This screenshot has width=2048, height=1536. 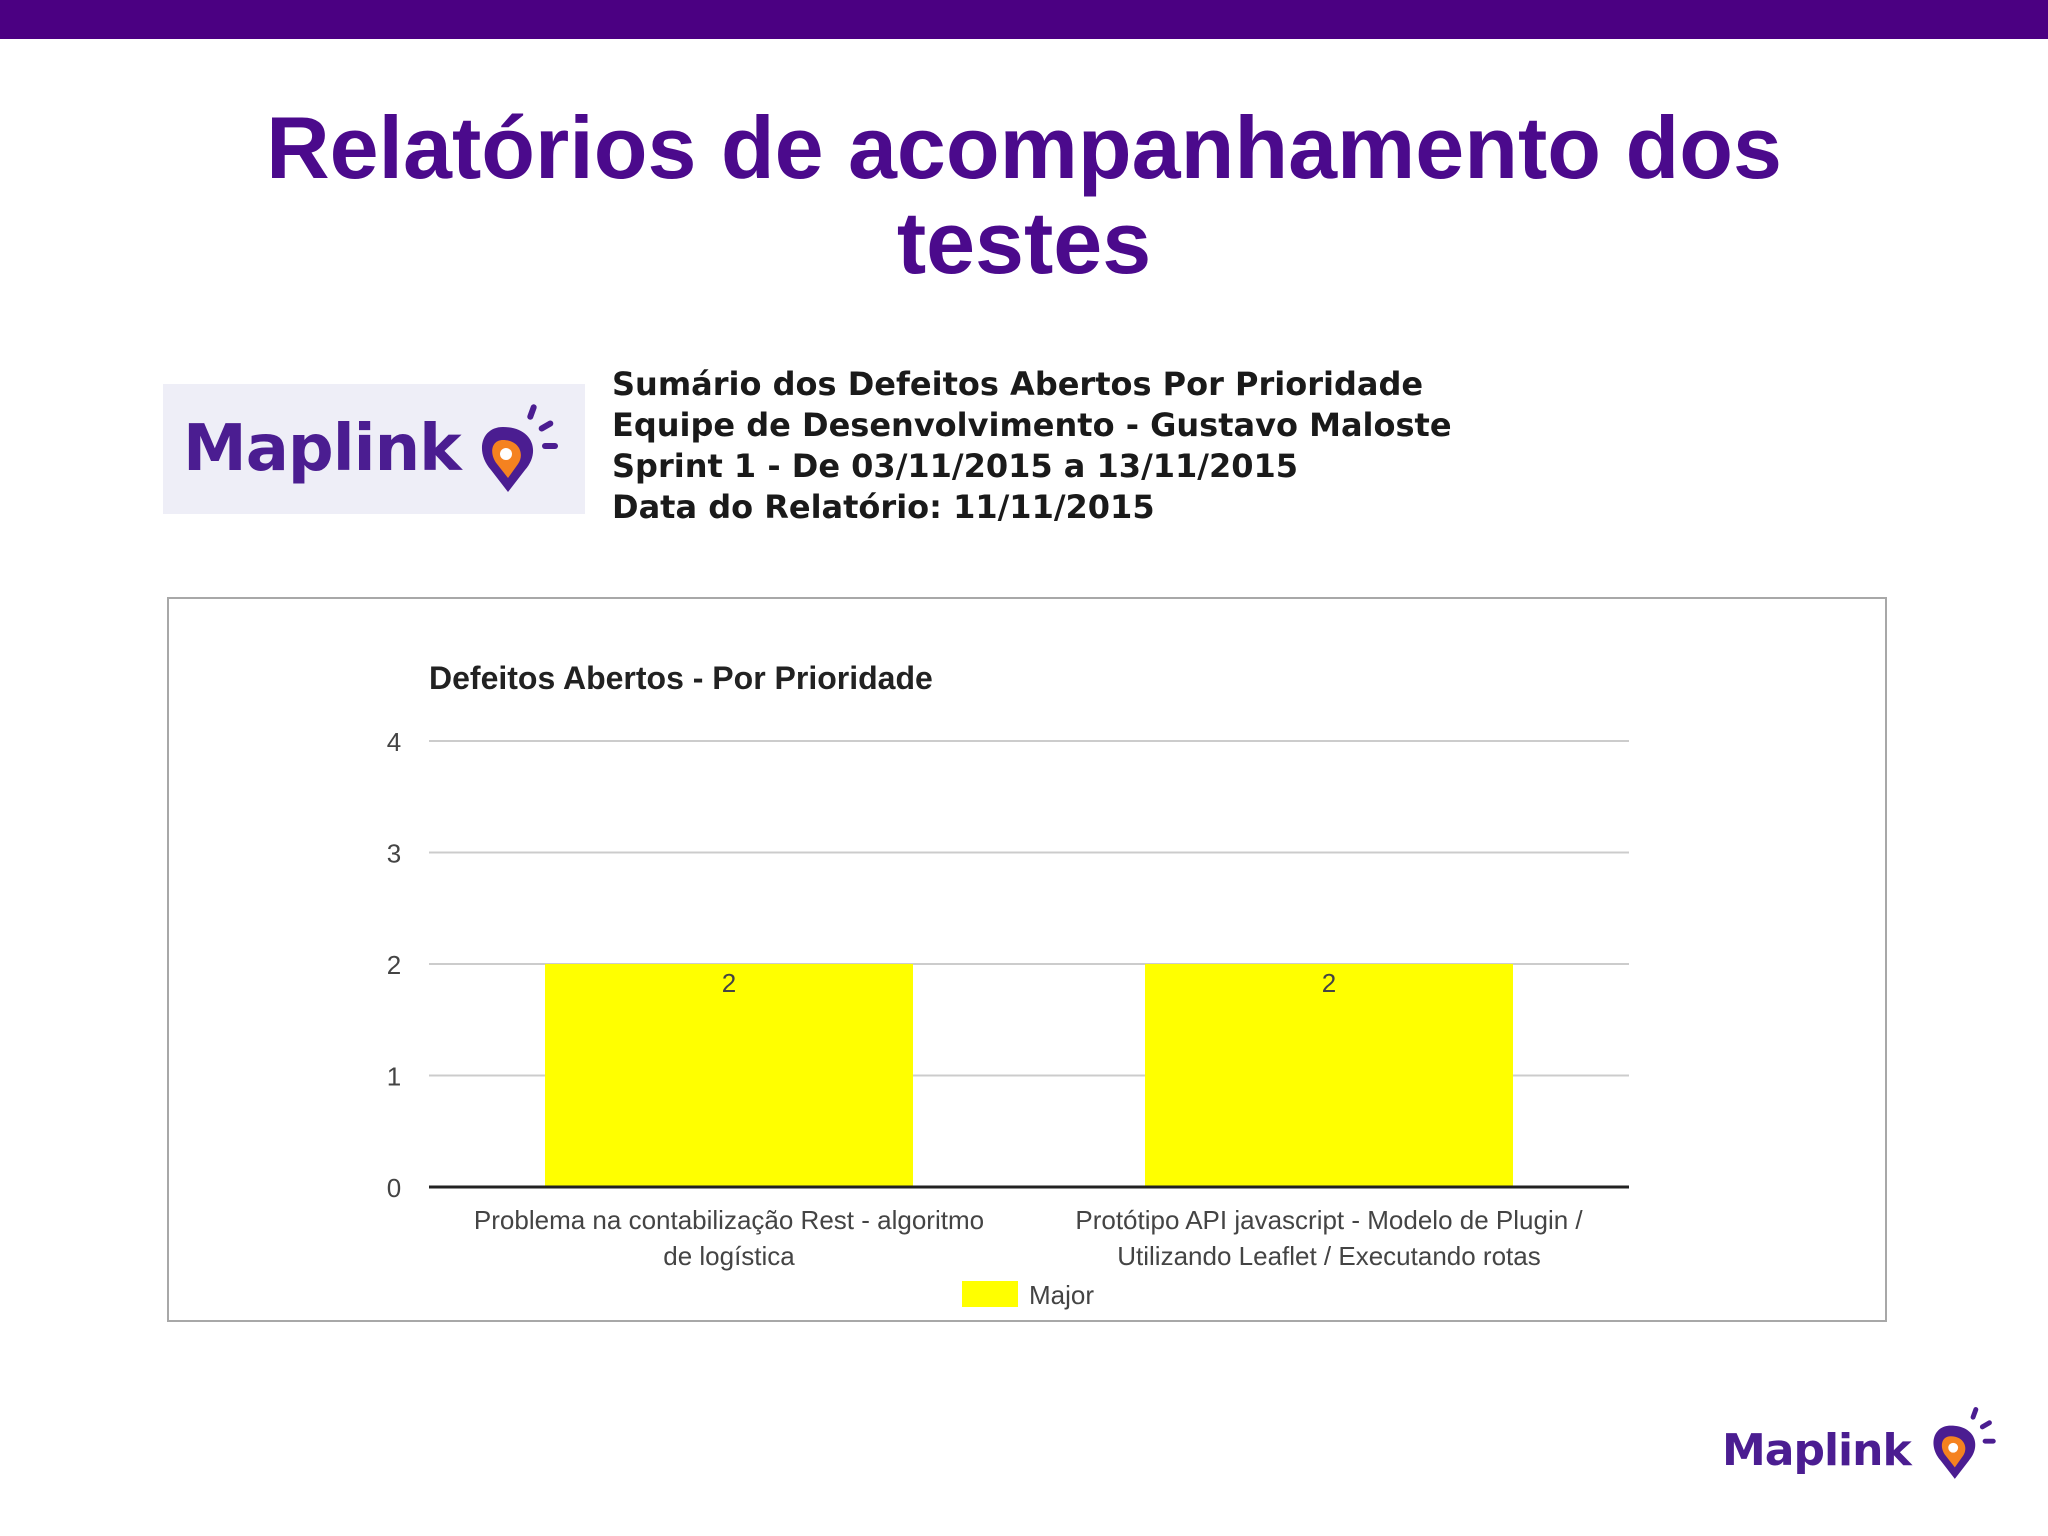 I want to click on y-tick-label: 4, so click(x=394, y=742).